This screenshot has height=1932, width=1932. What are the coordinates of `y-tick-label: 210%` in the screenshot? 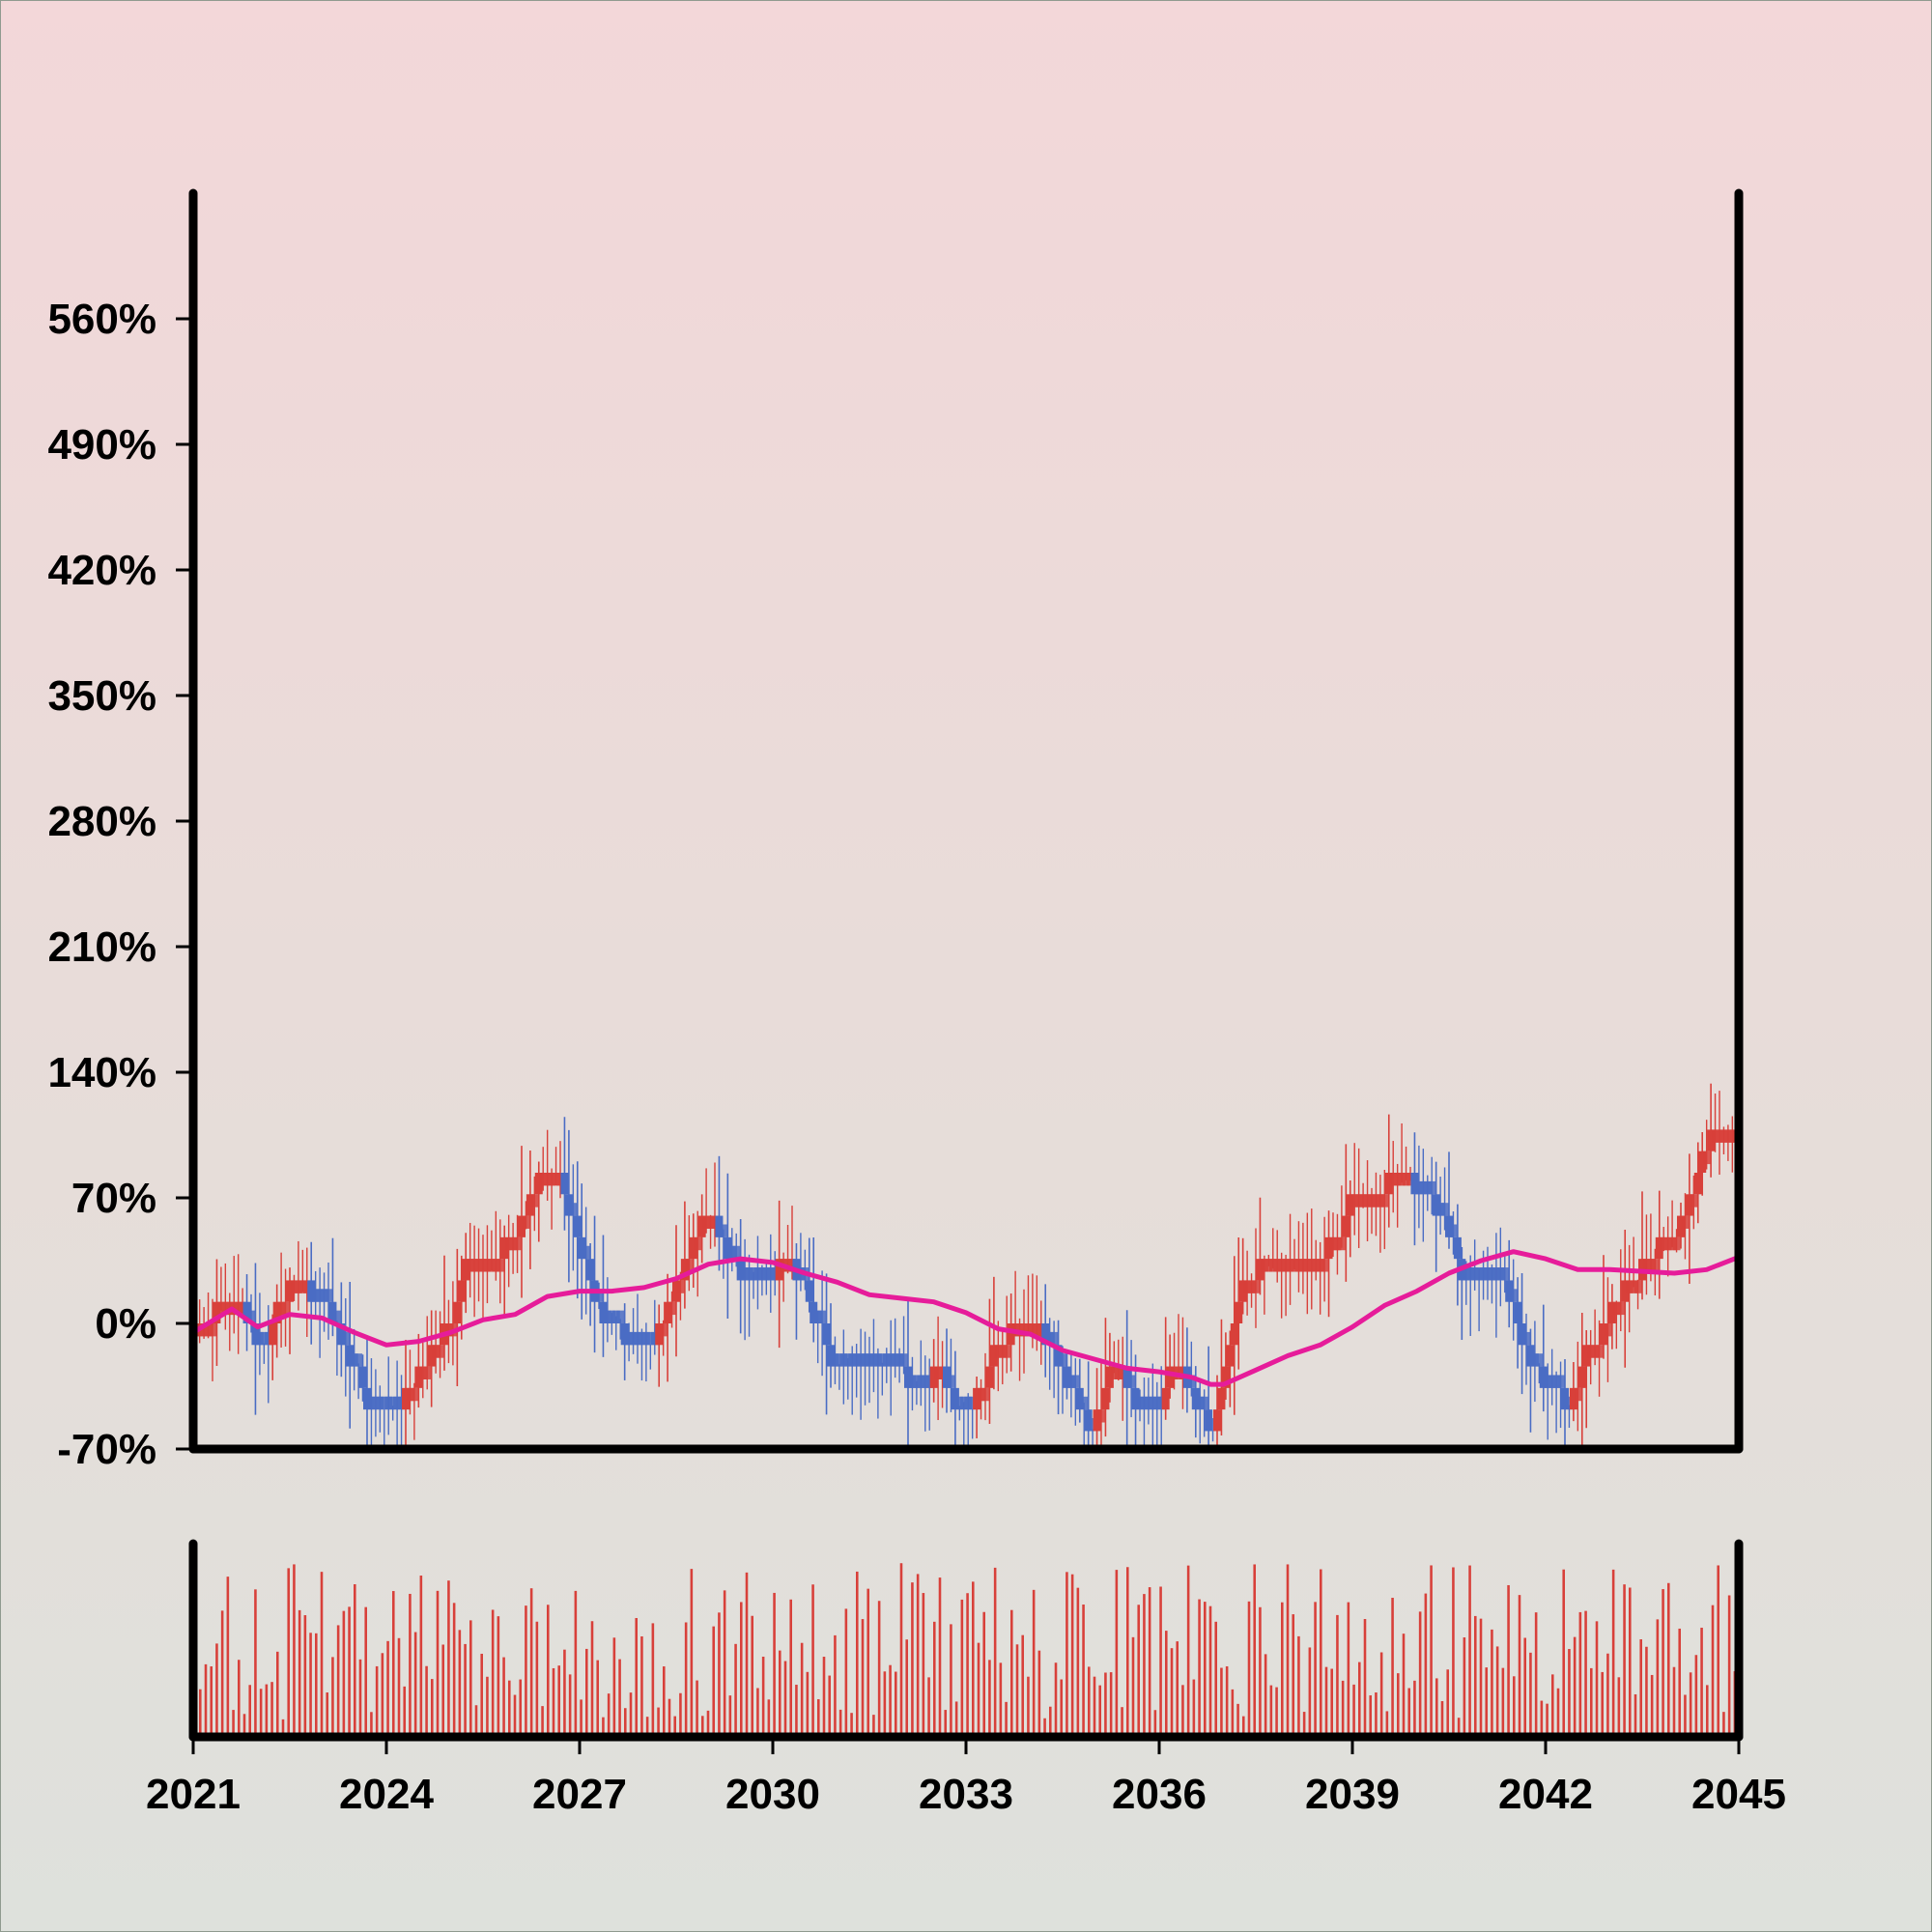 It's located at (101, 947).